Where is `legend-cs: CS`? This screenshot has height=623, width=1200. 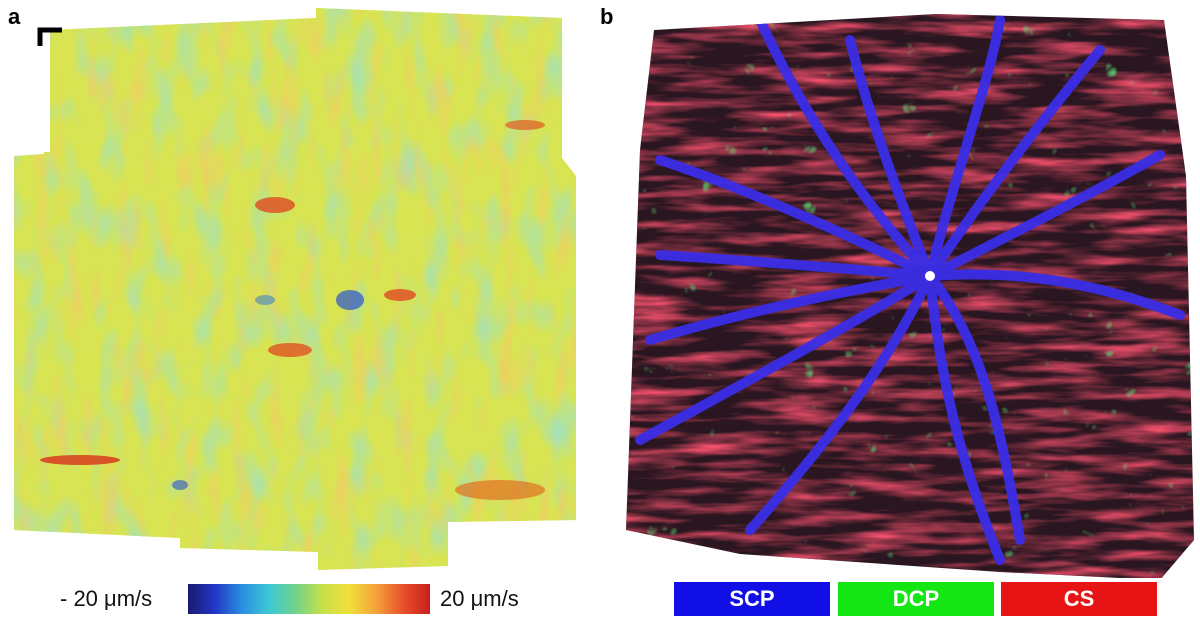
legend-cs: CS is located at coordinates (1079, 599).